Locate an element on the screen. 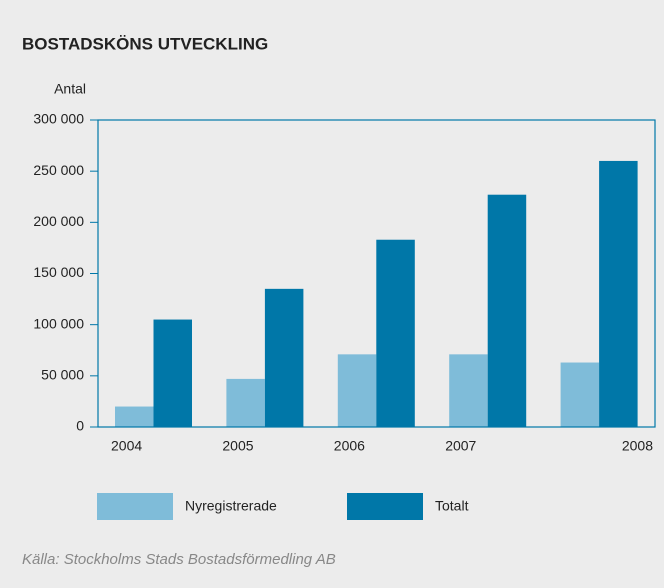 This screenshot has height=588, width=664. y-tick-label: 300 000 is located at coordinates (58, 119).